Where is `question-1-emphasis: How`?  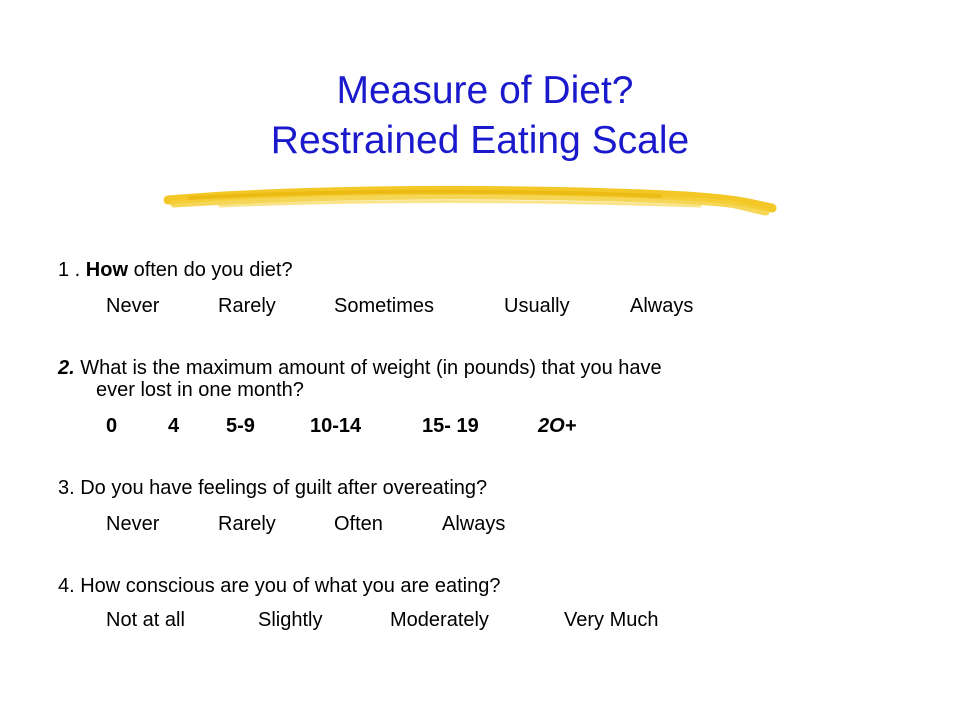 question-1-emphasis: How is located at coordinates (107, 270).